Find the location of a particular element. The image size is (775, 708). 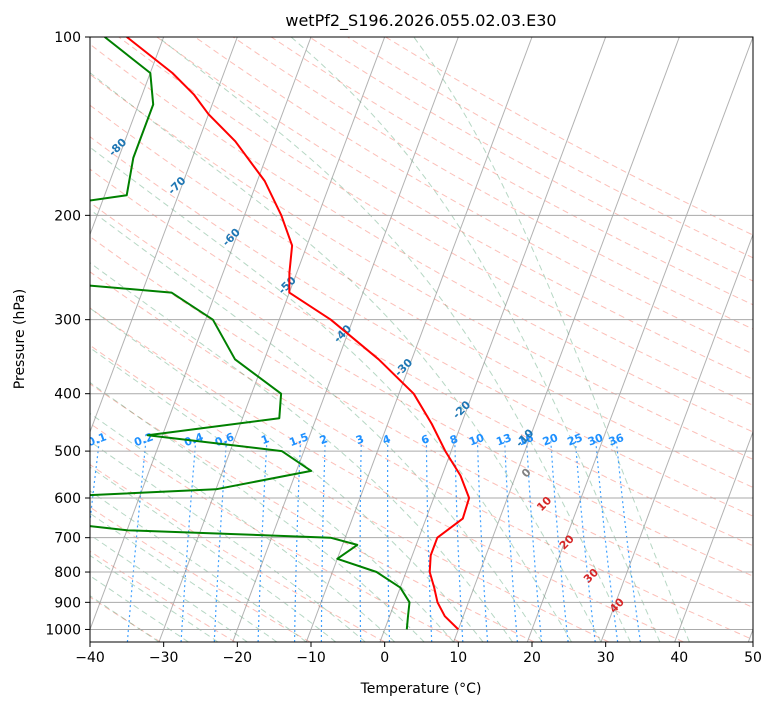

y-tick-label: 600 is located at coordinates (67, 499).